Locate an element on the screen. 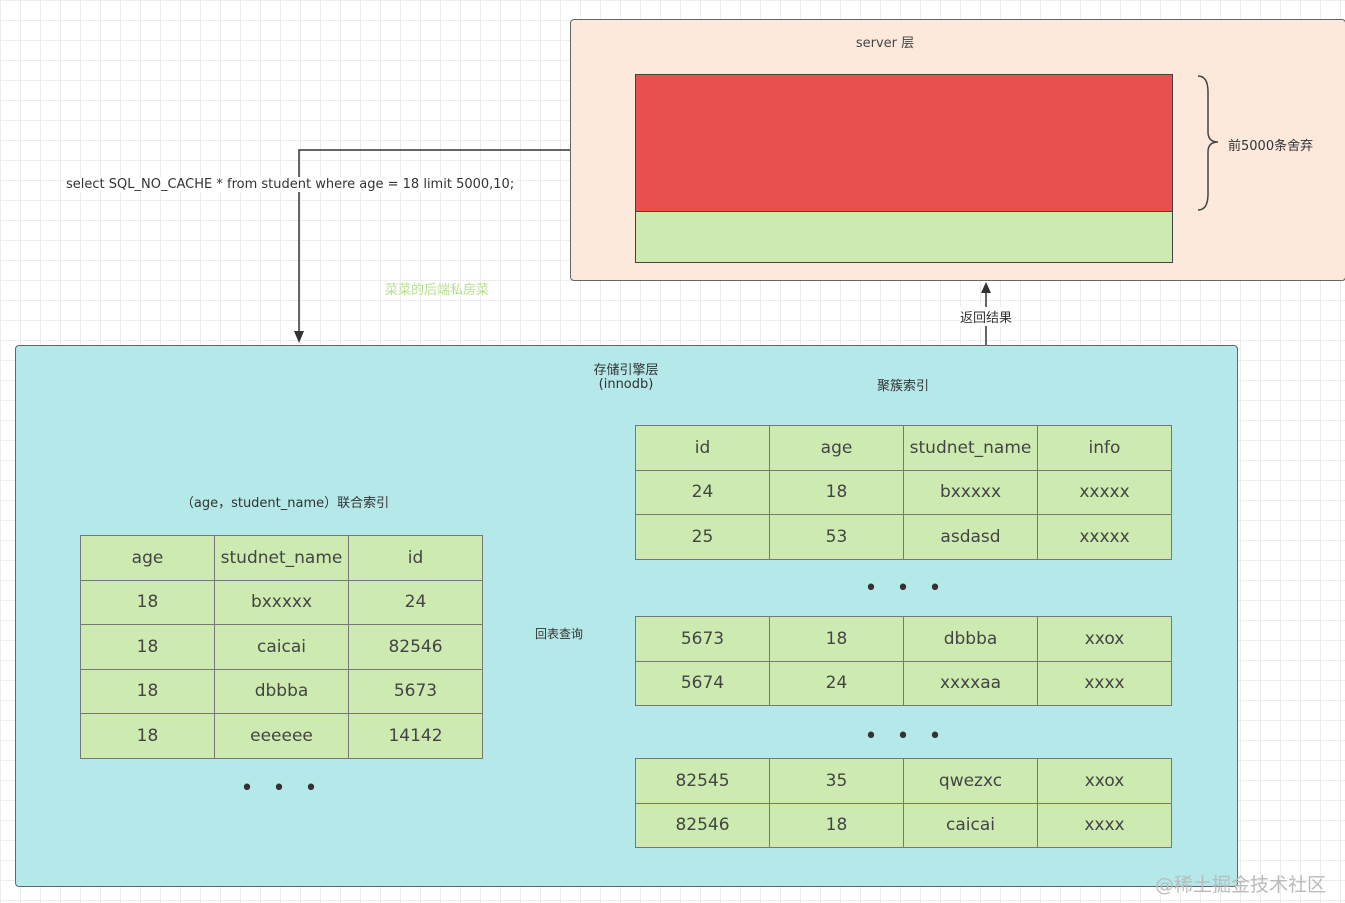  storage-subtitle: (innodb) is located at coordinates (626, 384).